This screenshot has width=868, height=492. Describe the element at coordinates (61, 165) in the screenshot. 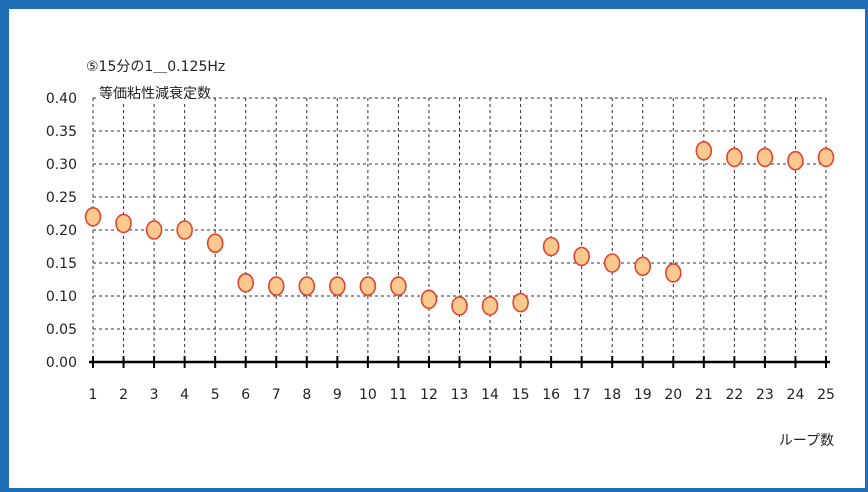

I see `y-tick-label: 0.30` at that location.